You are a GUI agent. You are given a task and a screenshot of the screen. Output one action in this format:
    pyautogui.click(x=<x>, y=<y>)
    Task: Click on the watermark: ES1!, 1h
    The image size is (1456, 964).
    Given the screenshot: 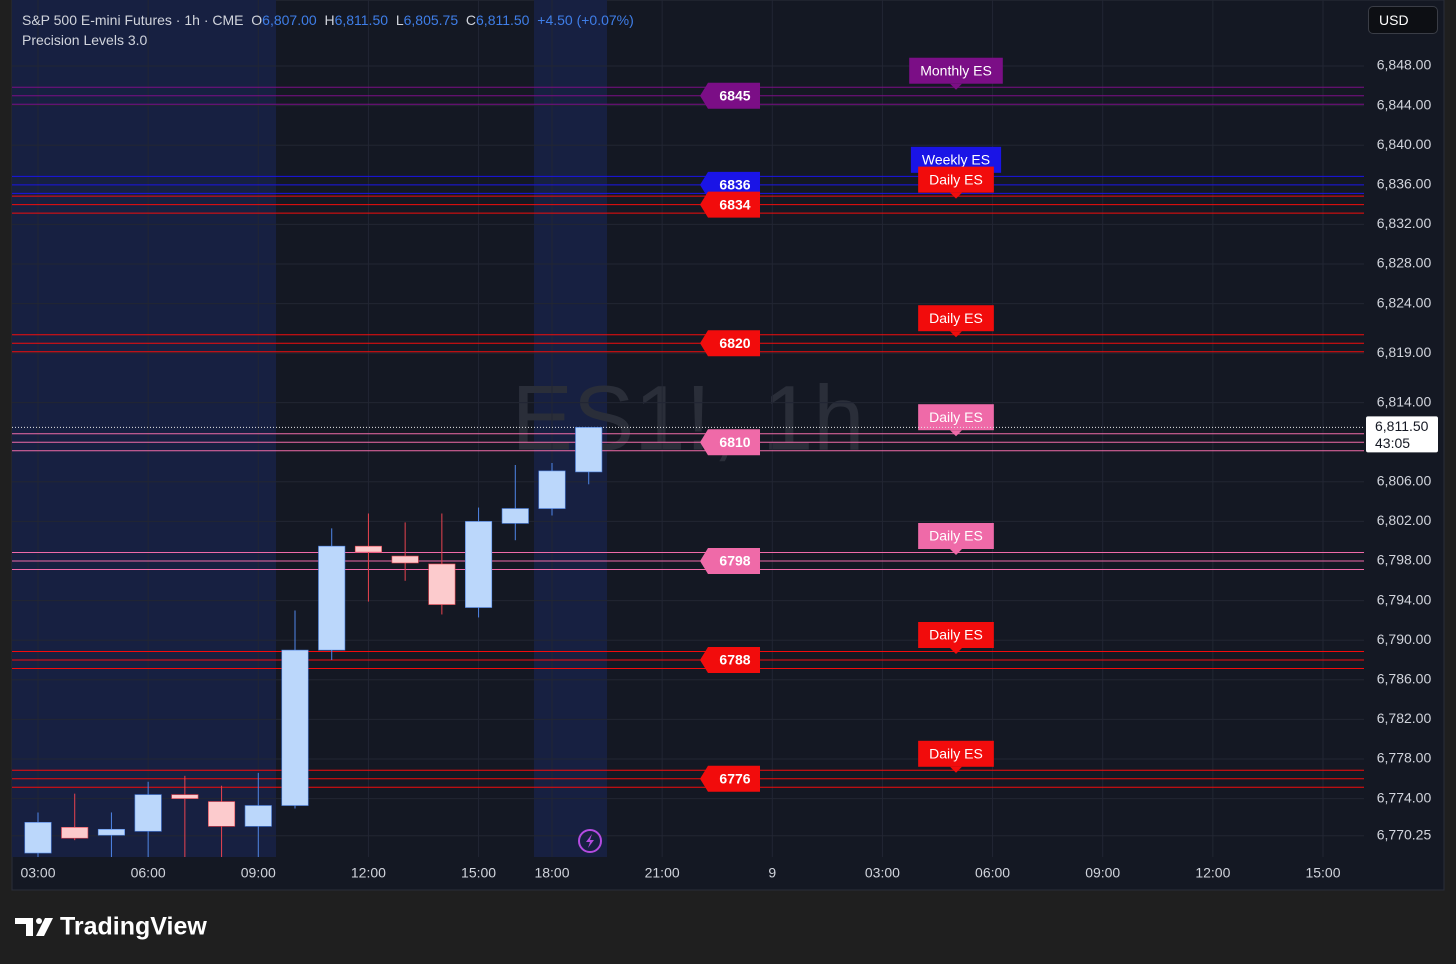 What is the action you would take?
    pyautogui.click(x=688, y=418)
    